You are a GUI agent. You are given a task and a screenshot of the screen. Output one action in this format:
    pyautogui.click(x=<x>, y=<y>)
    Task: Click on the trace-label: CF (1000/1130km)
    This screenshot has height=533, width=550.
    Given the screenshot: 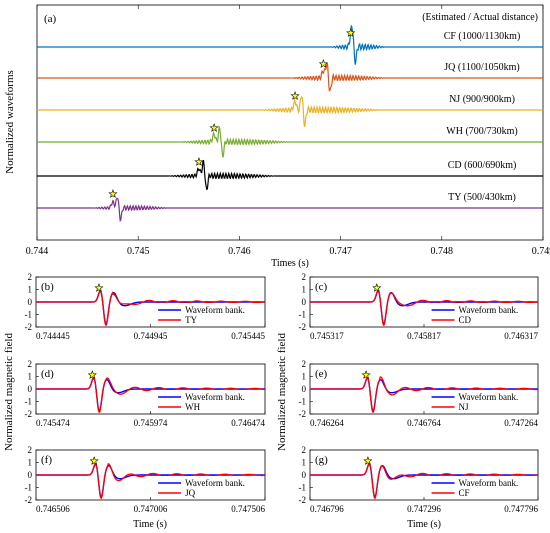 What is the action you would take?
    pyautogui.click(x=482, y=36)
    